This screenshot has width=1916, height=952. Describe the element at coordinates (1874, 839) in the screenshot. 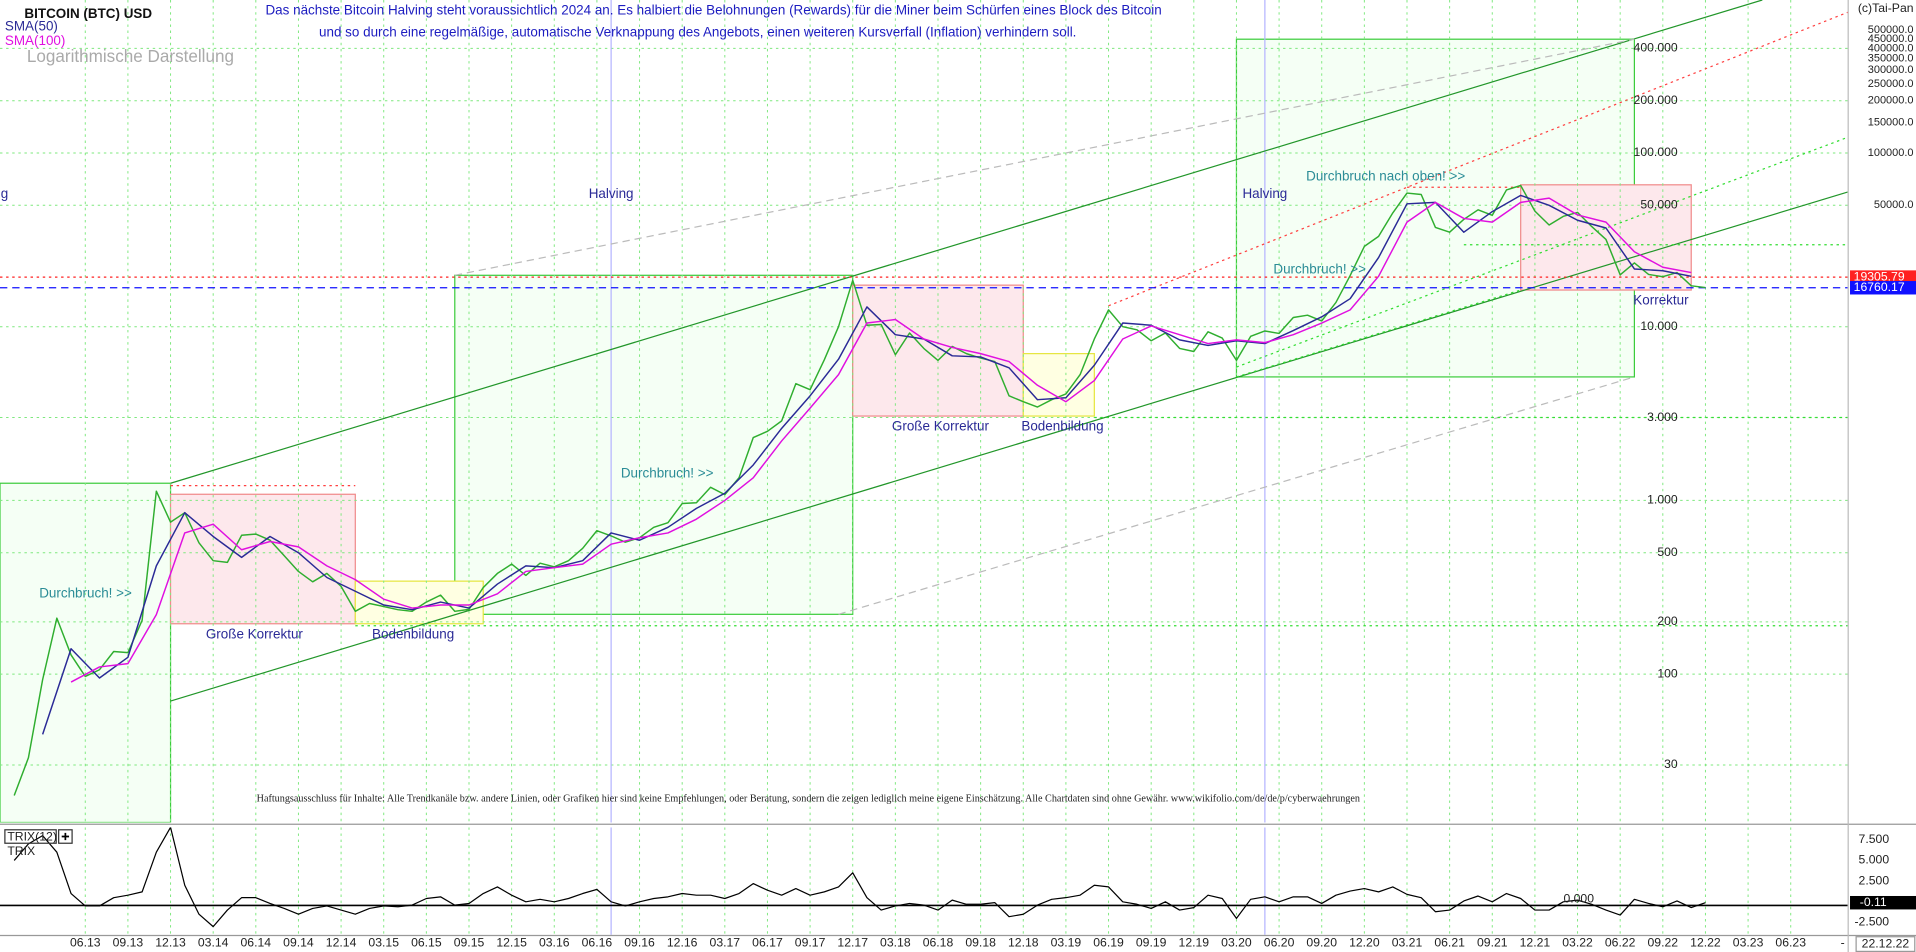

I see `trix-tick-label: 7.500` at that location.